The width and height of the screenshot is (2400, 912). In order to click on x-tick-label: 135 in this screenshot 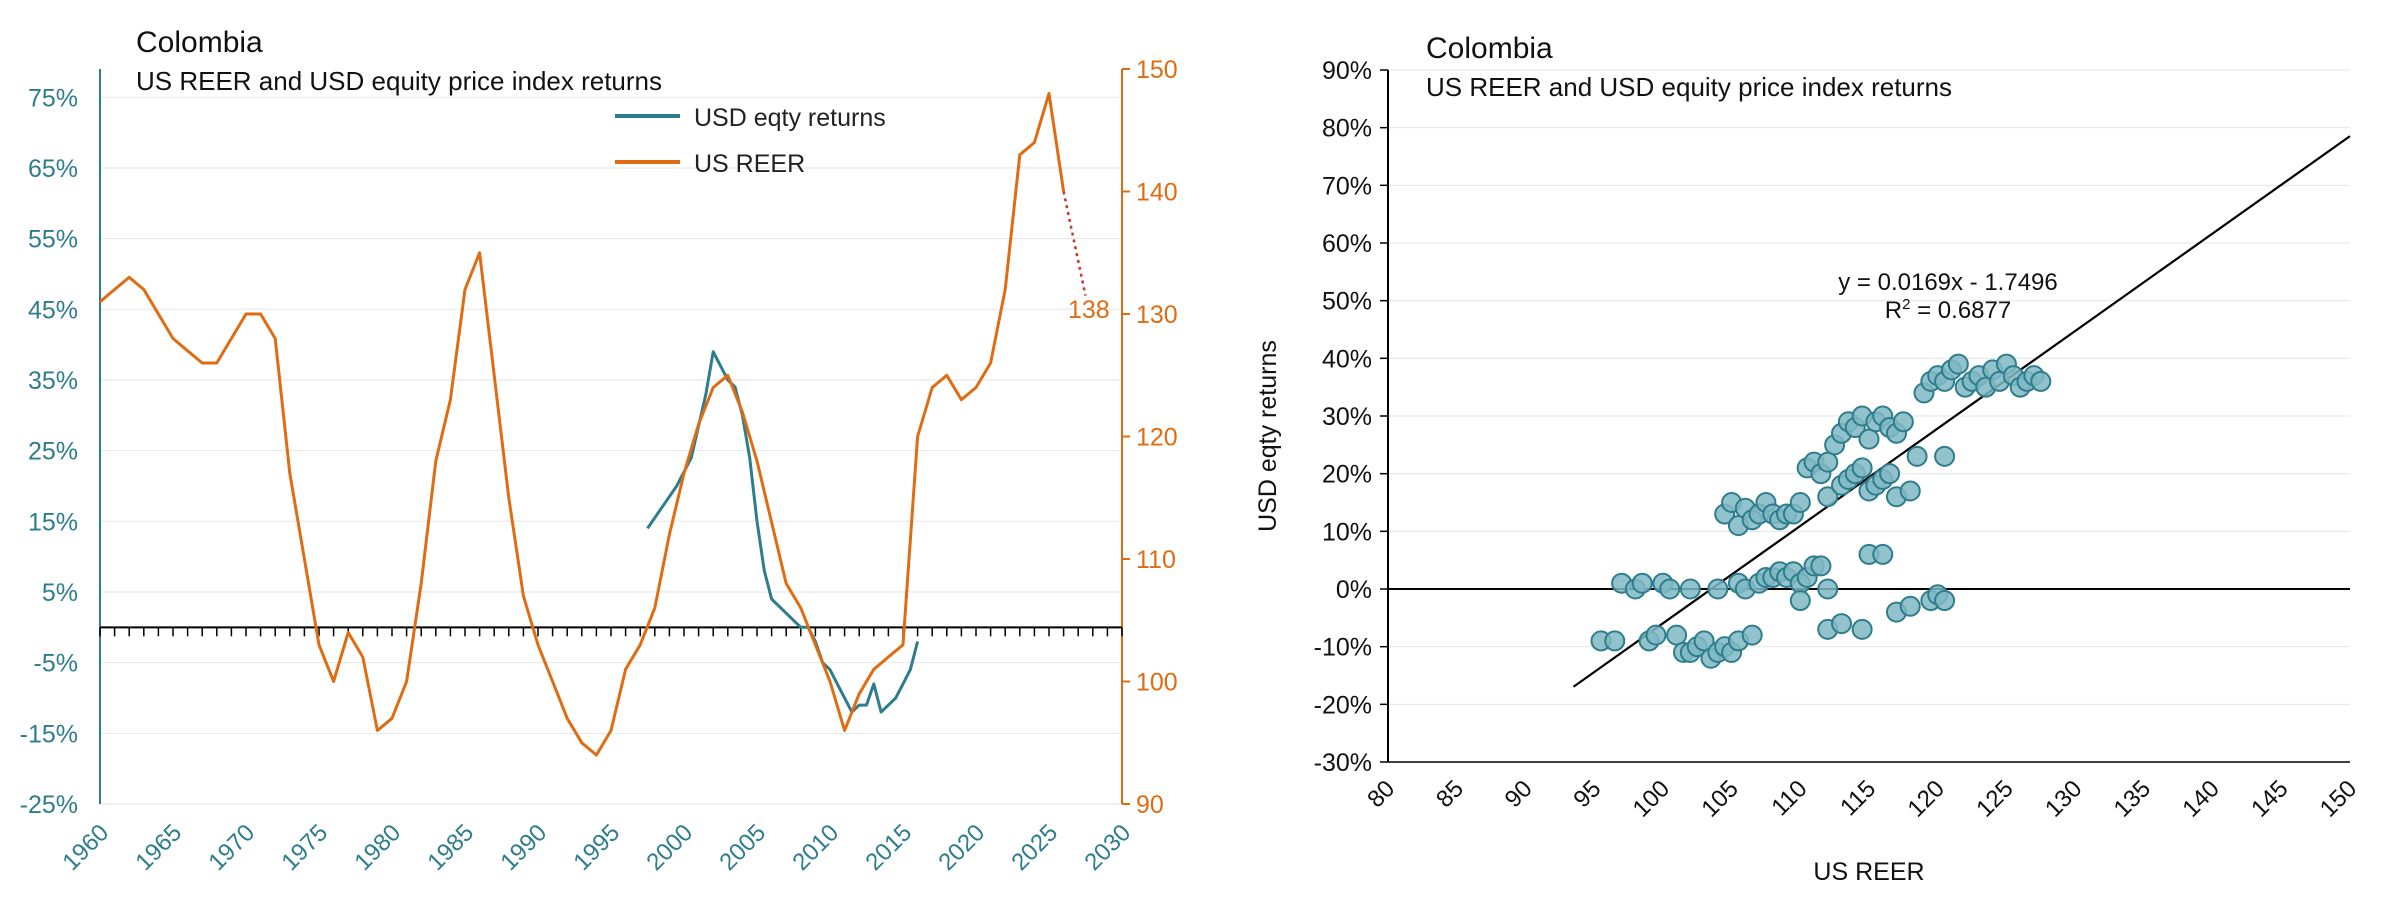, I will do `click(2132, 798)`.